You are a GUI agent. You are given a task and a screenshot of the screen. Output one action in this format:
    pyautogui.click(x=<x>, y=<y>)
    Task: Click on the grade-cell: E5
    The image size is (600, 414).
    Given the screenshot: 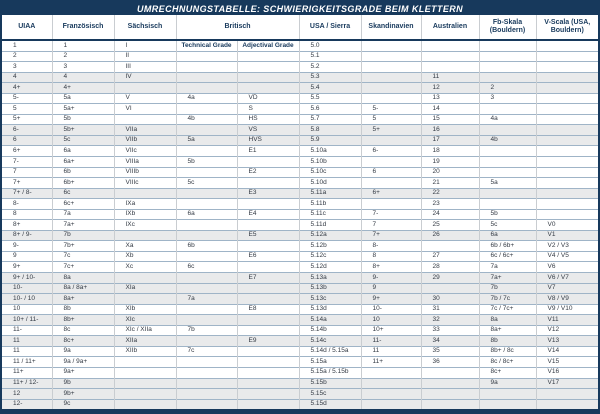 What is the action you would take?
    pyautogui.click(x=268, y=235)
    